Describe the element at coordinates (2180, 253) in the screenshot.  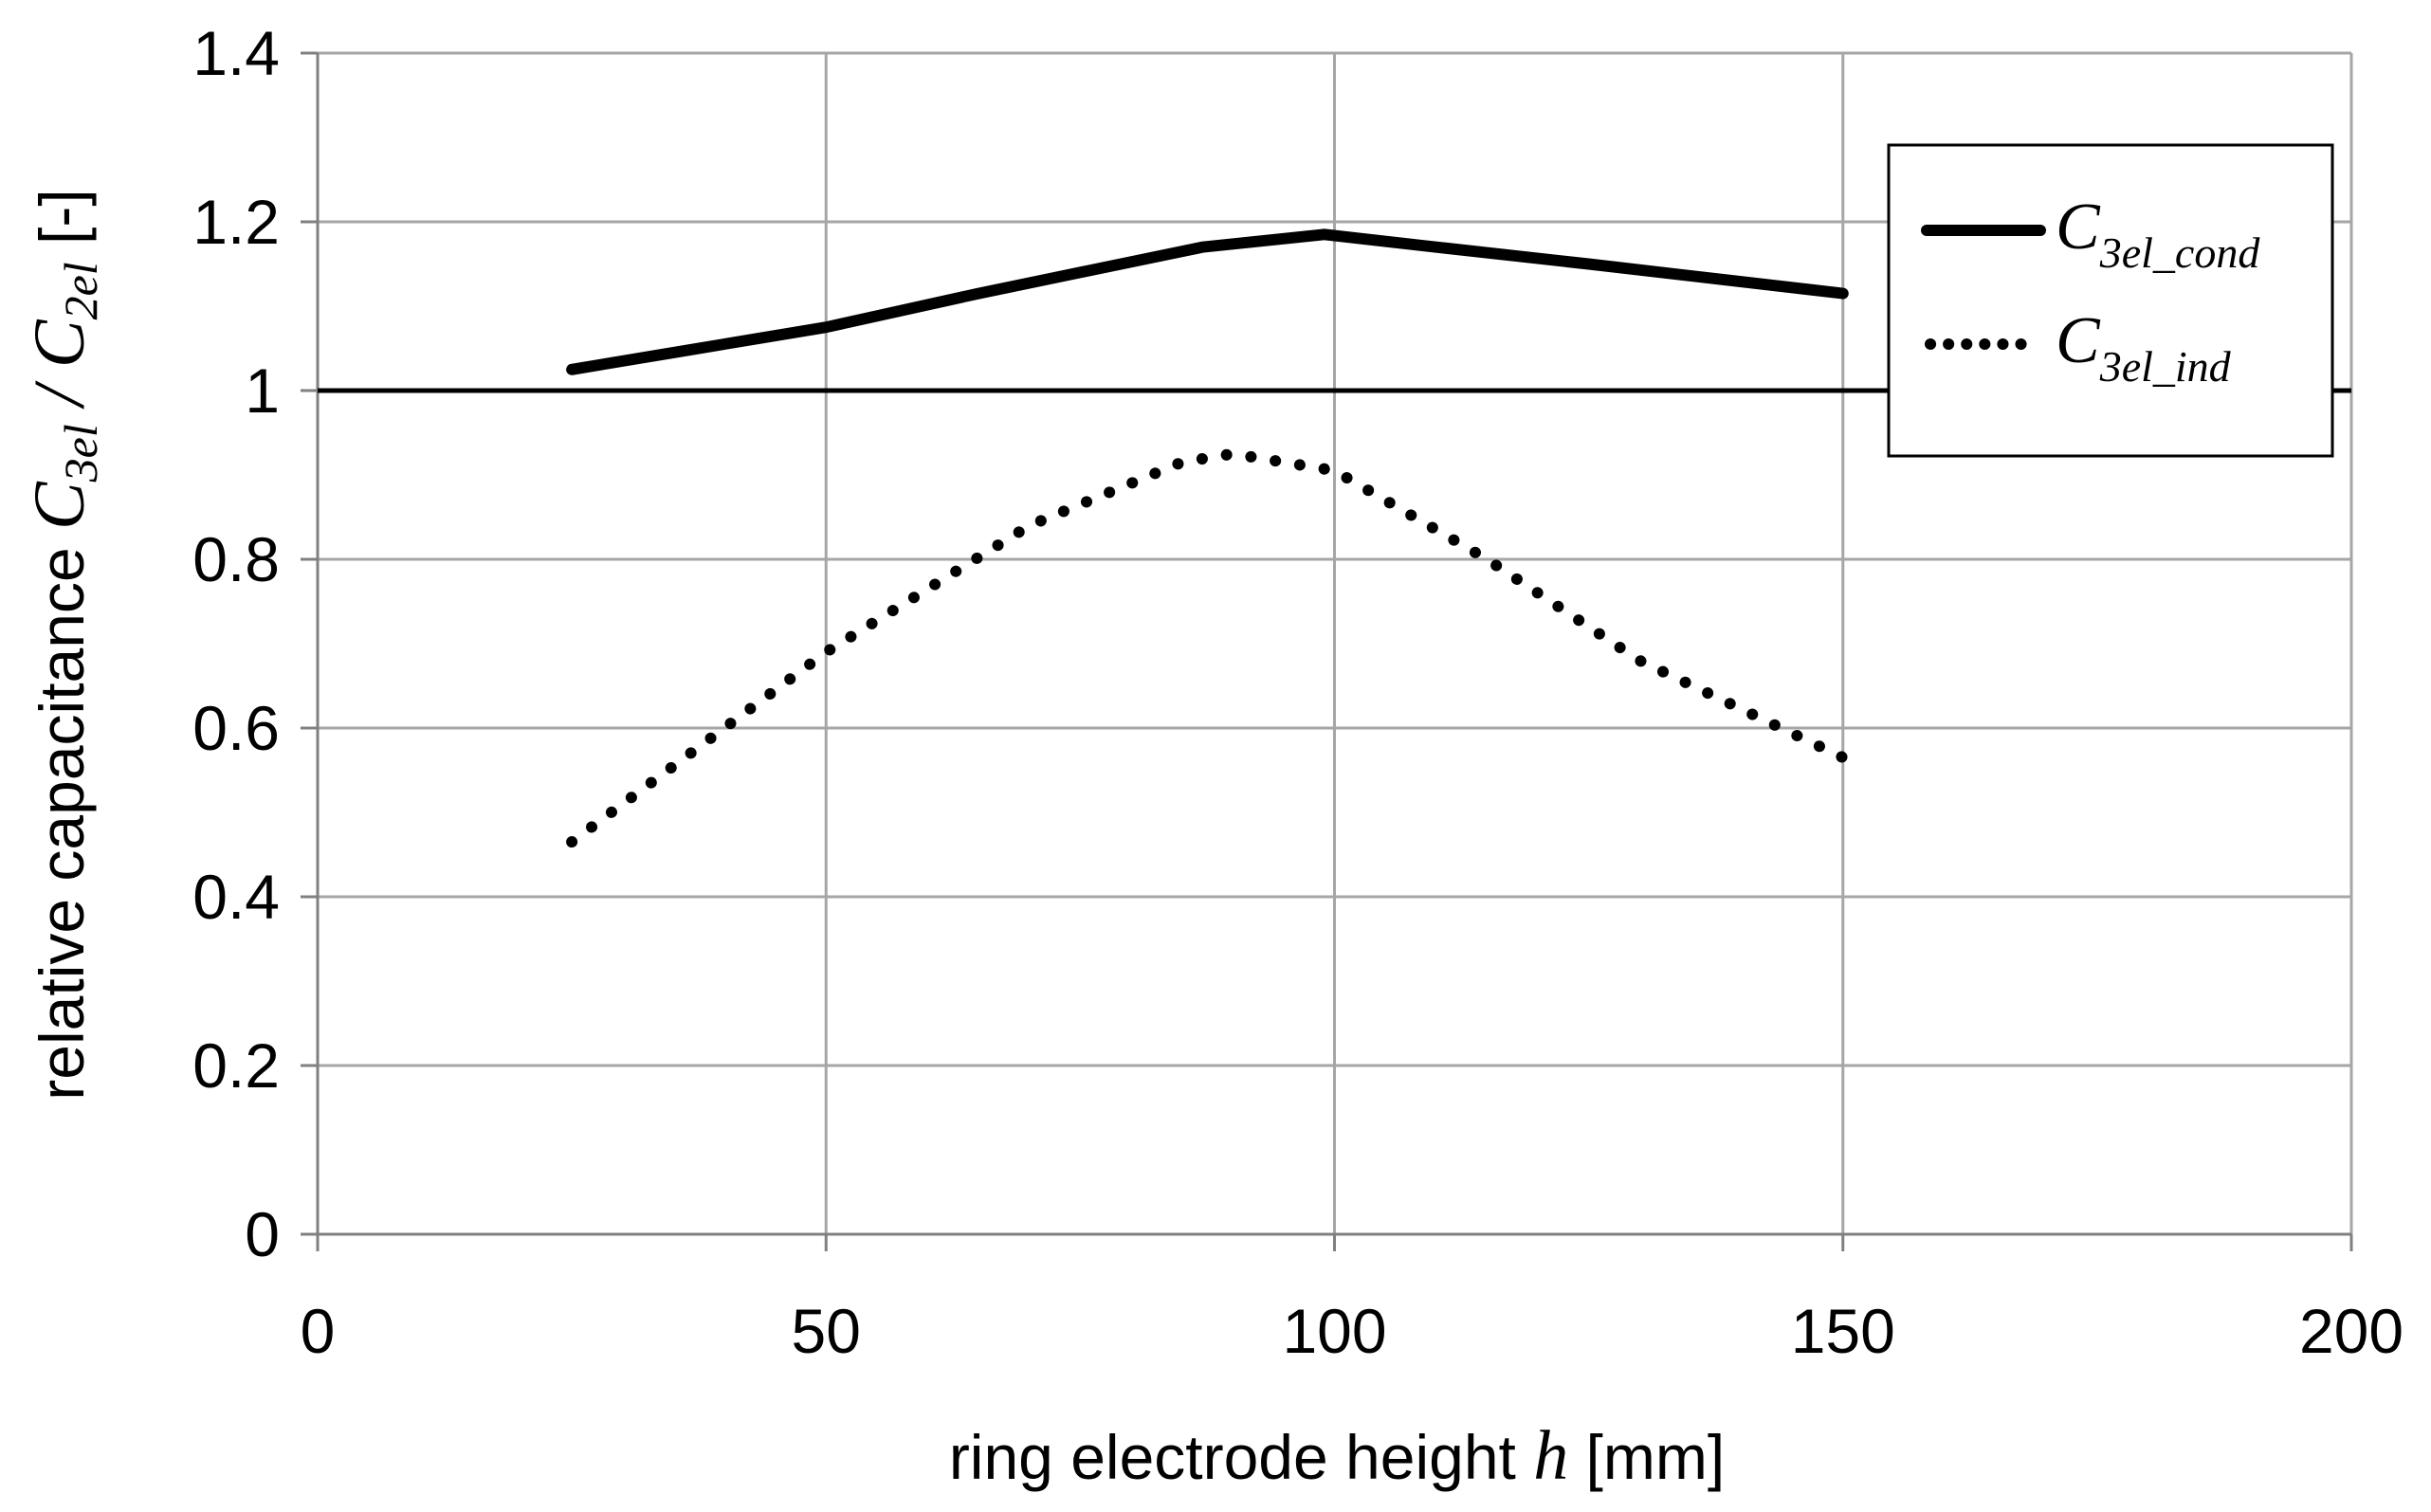
I see `legend-label-cond-sub: 3el_cond` at that location.